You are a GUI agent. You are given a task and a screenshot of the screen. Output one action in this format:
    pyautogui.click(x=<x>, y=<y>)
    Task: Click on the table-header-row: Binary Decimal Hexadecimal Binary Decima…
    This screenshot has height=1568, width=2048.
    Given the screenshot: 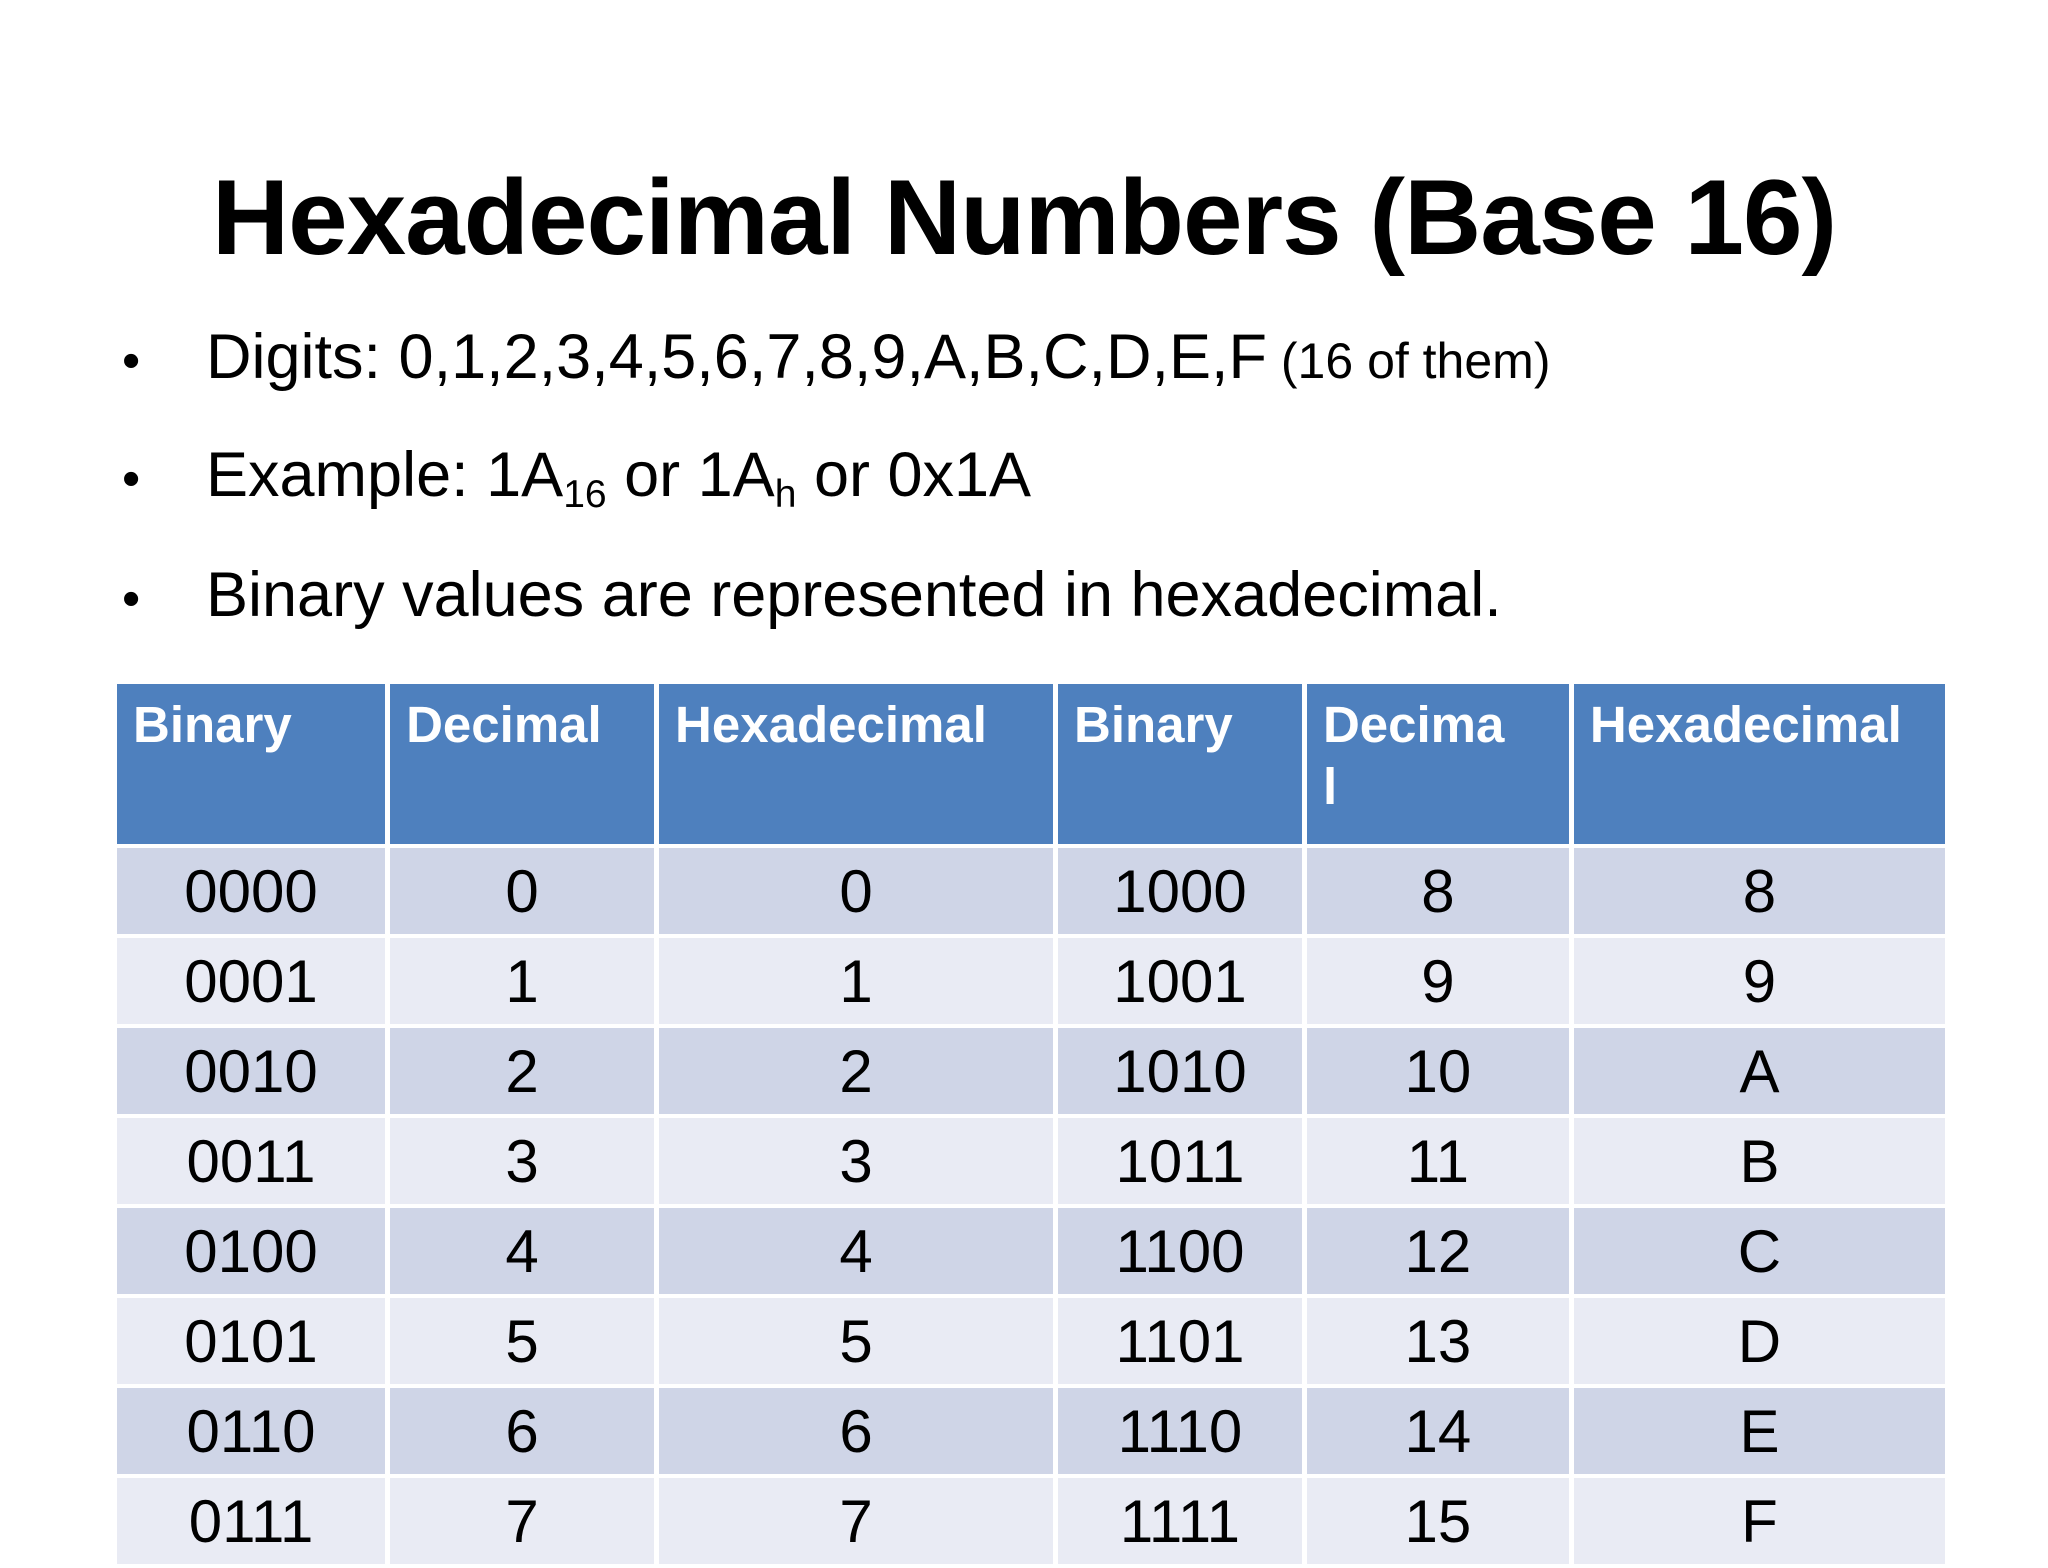 What is the action you would take?
    pyautogui.click(x=1031, y=764)
    